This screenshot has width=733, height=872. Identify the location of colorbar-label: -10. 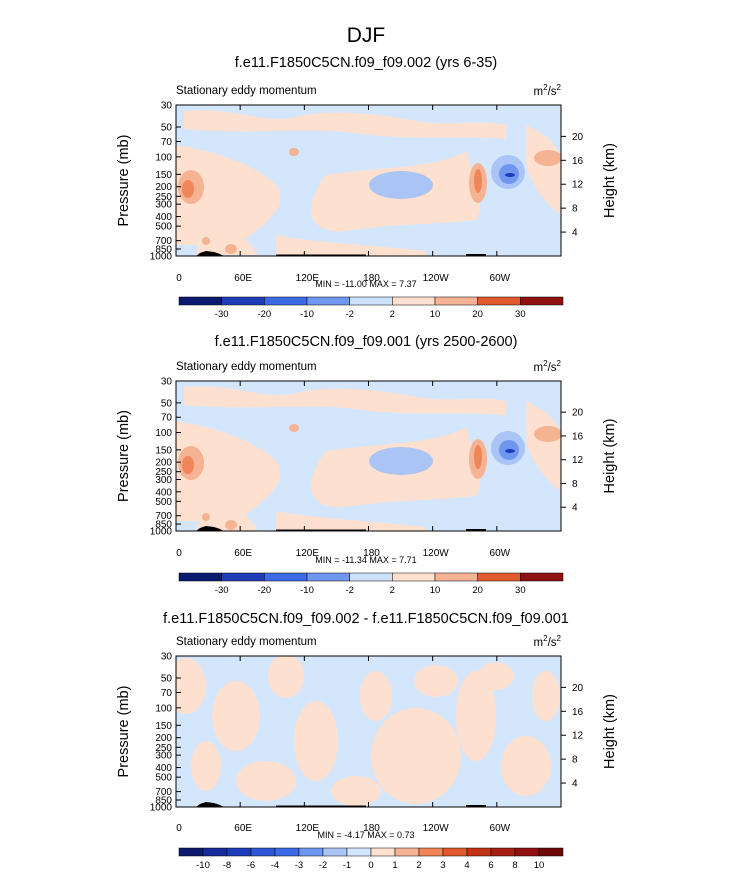
(203, 865).